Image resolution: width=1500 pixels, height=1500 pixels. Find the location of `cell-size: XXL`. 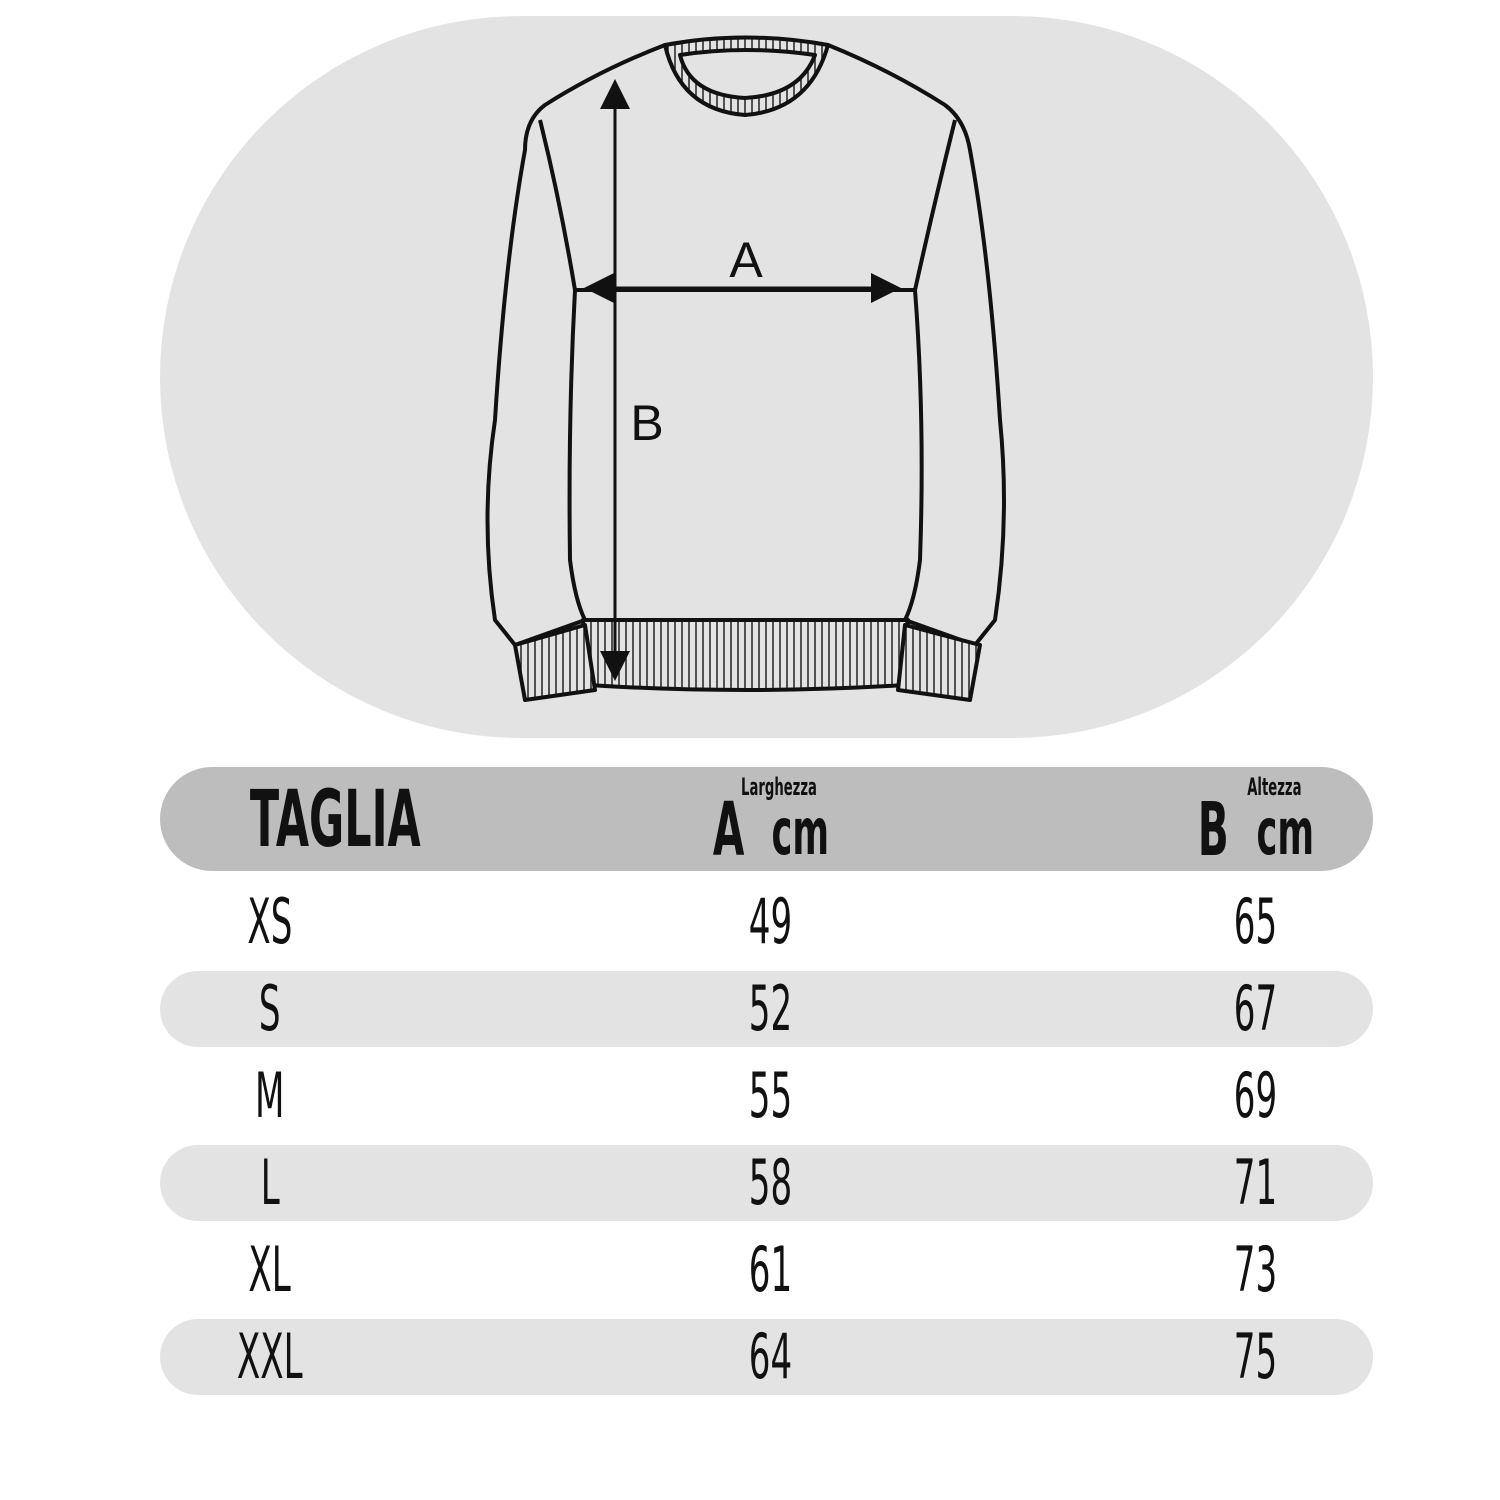

cell-size: XXL is located at coordinates (270, 1357).